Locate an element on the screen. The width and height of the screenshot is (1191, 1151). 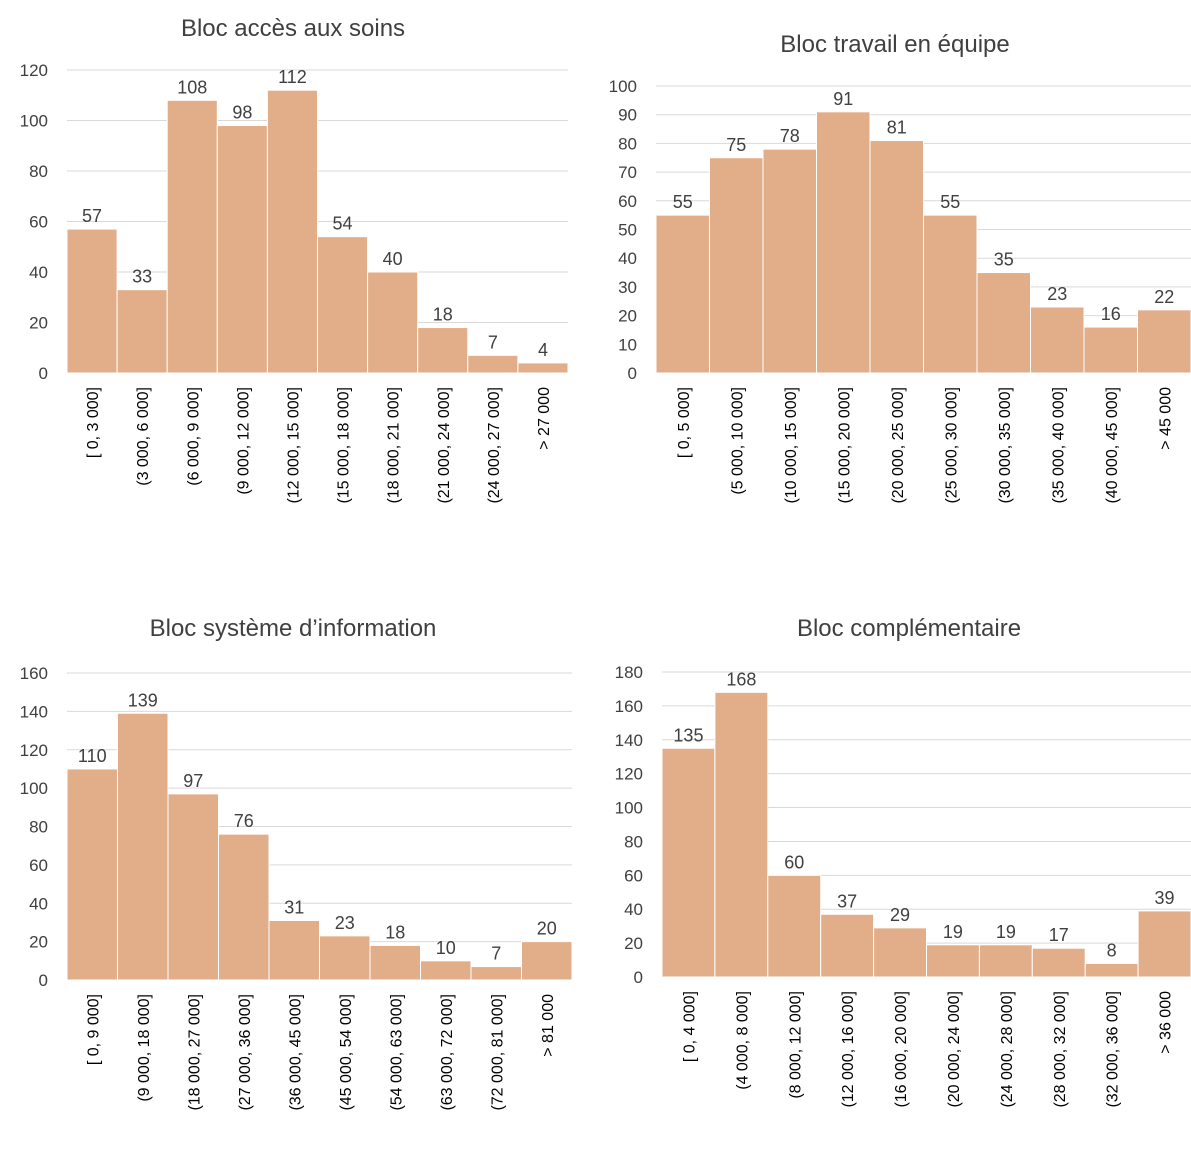
data-label: 20 is located at coordinates (547, 929).